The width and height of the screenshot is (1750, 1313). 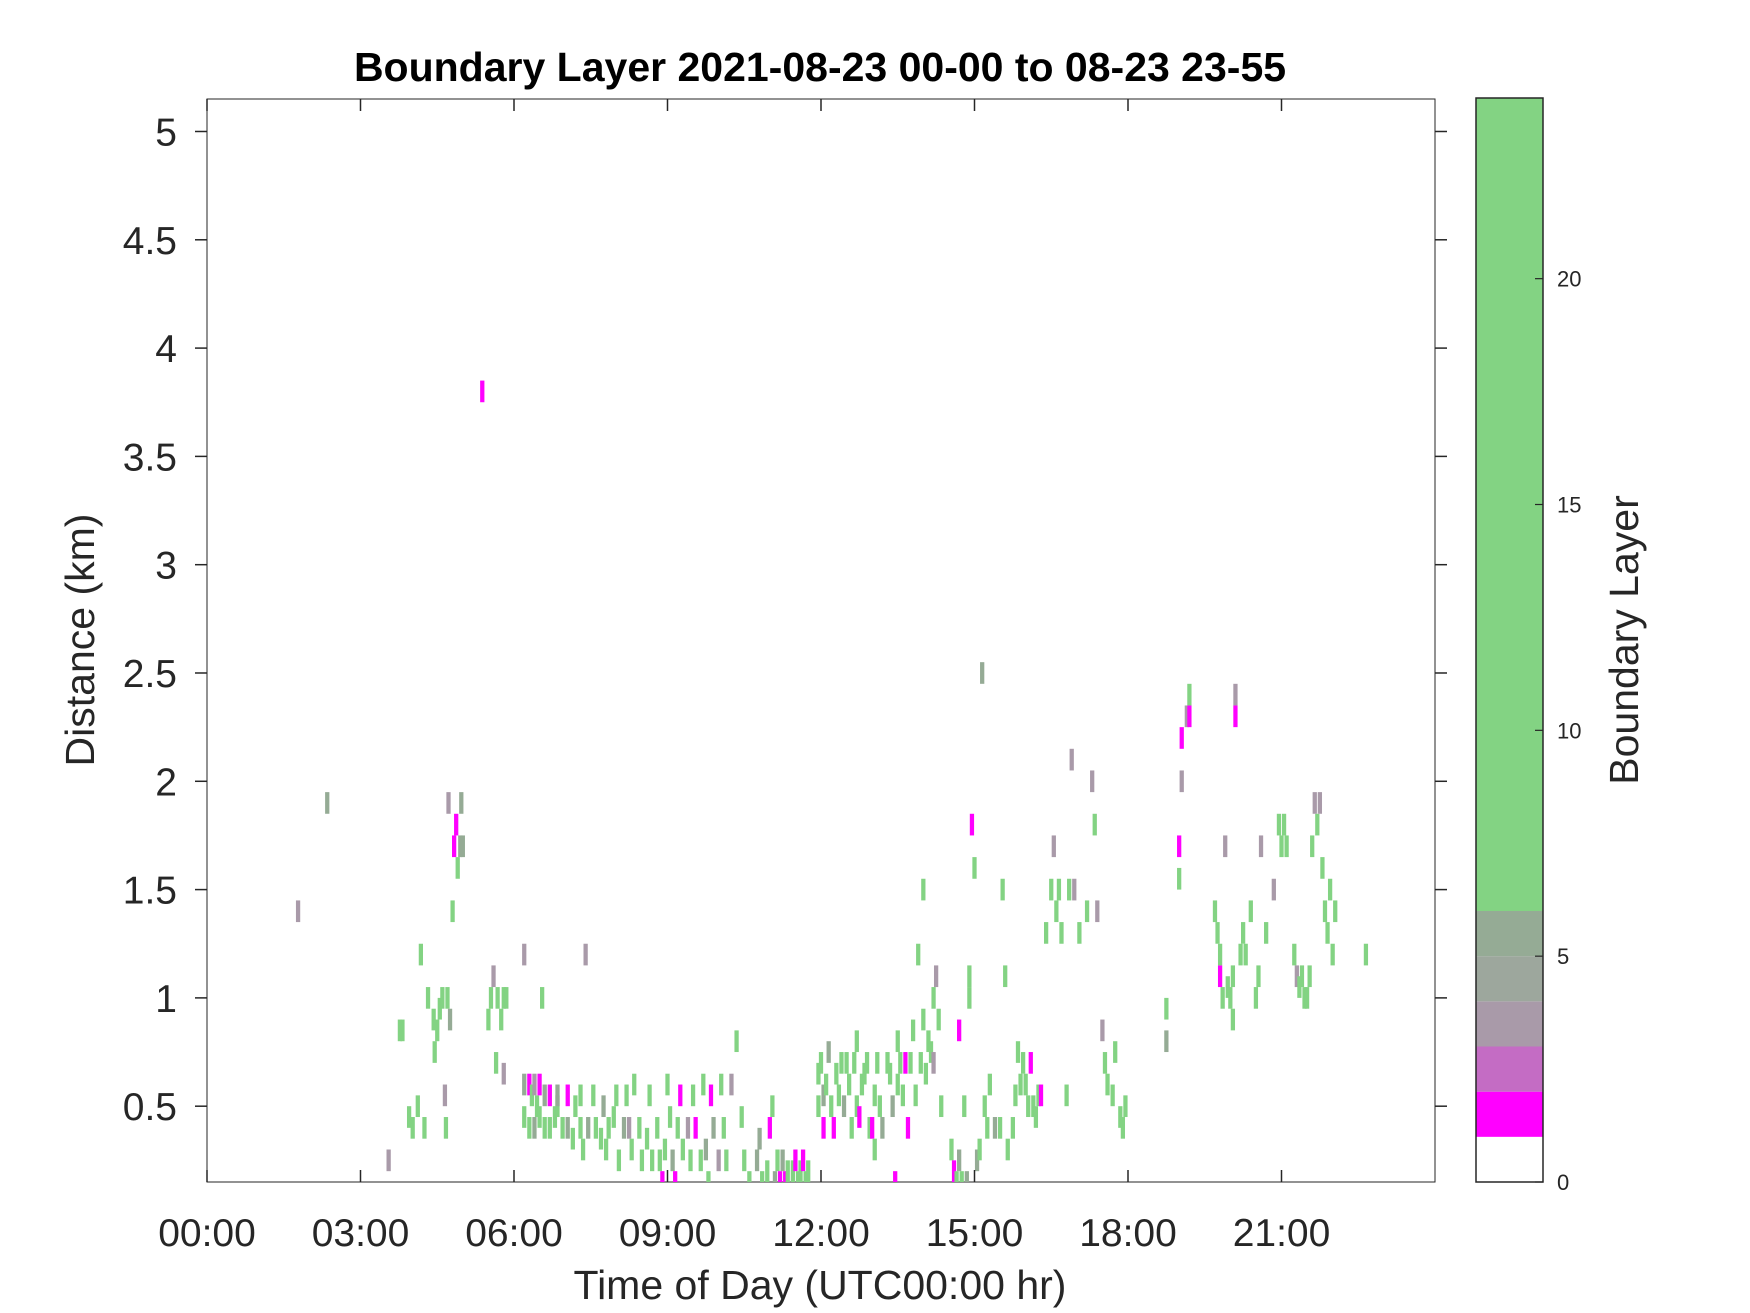 I want to click on colorbar-bands, so click(x=1509, y=640).